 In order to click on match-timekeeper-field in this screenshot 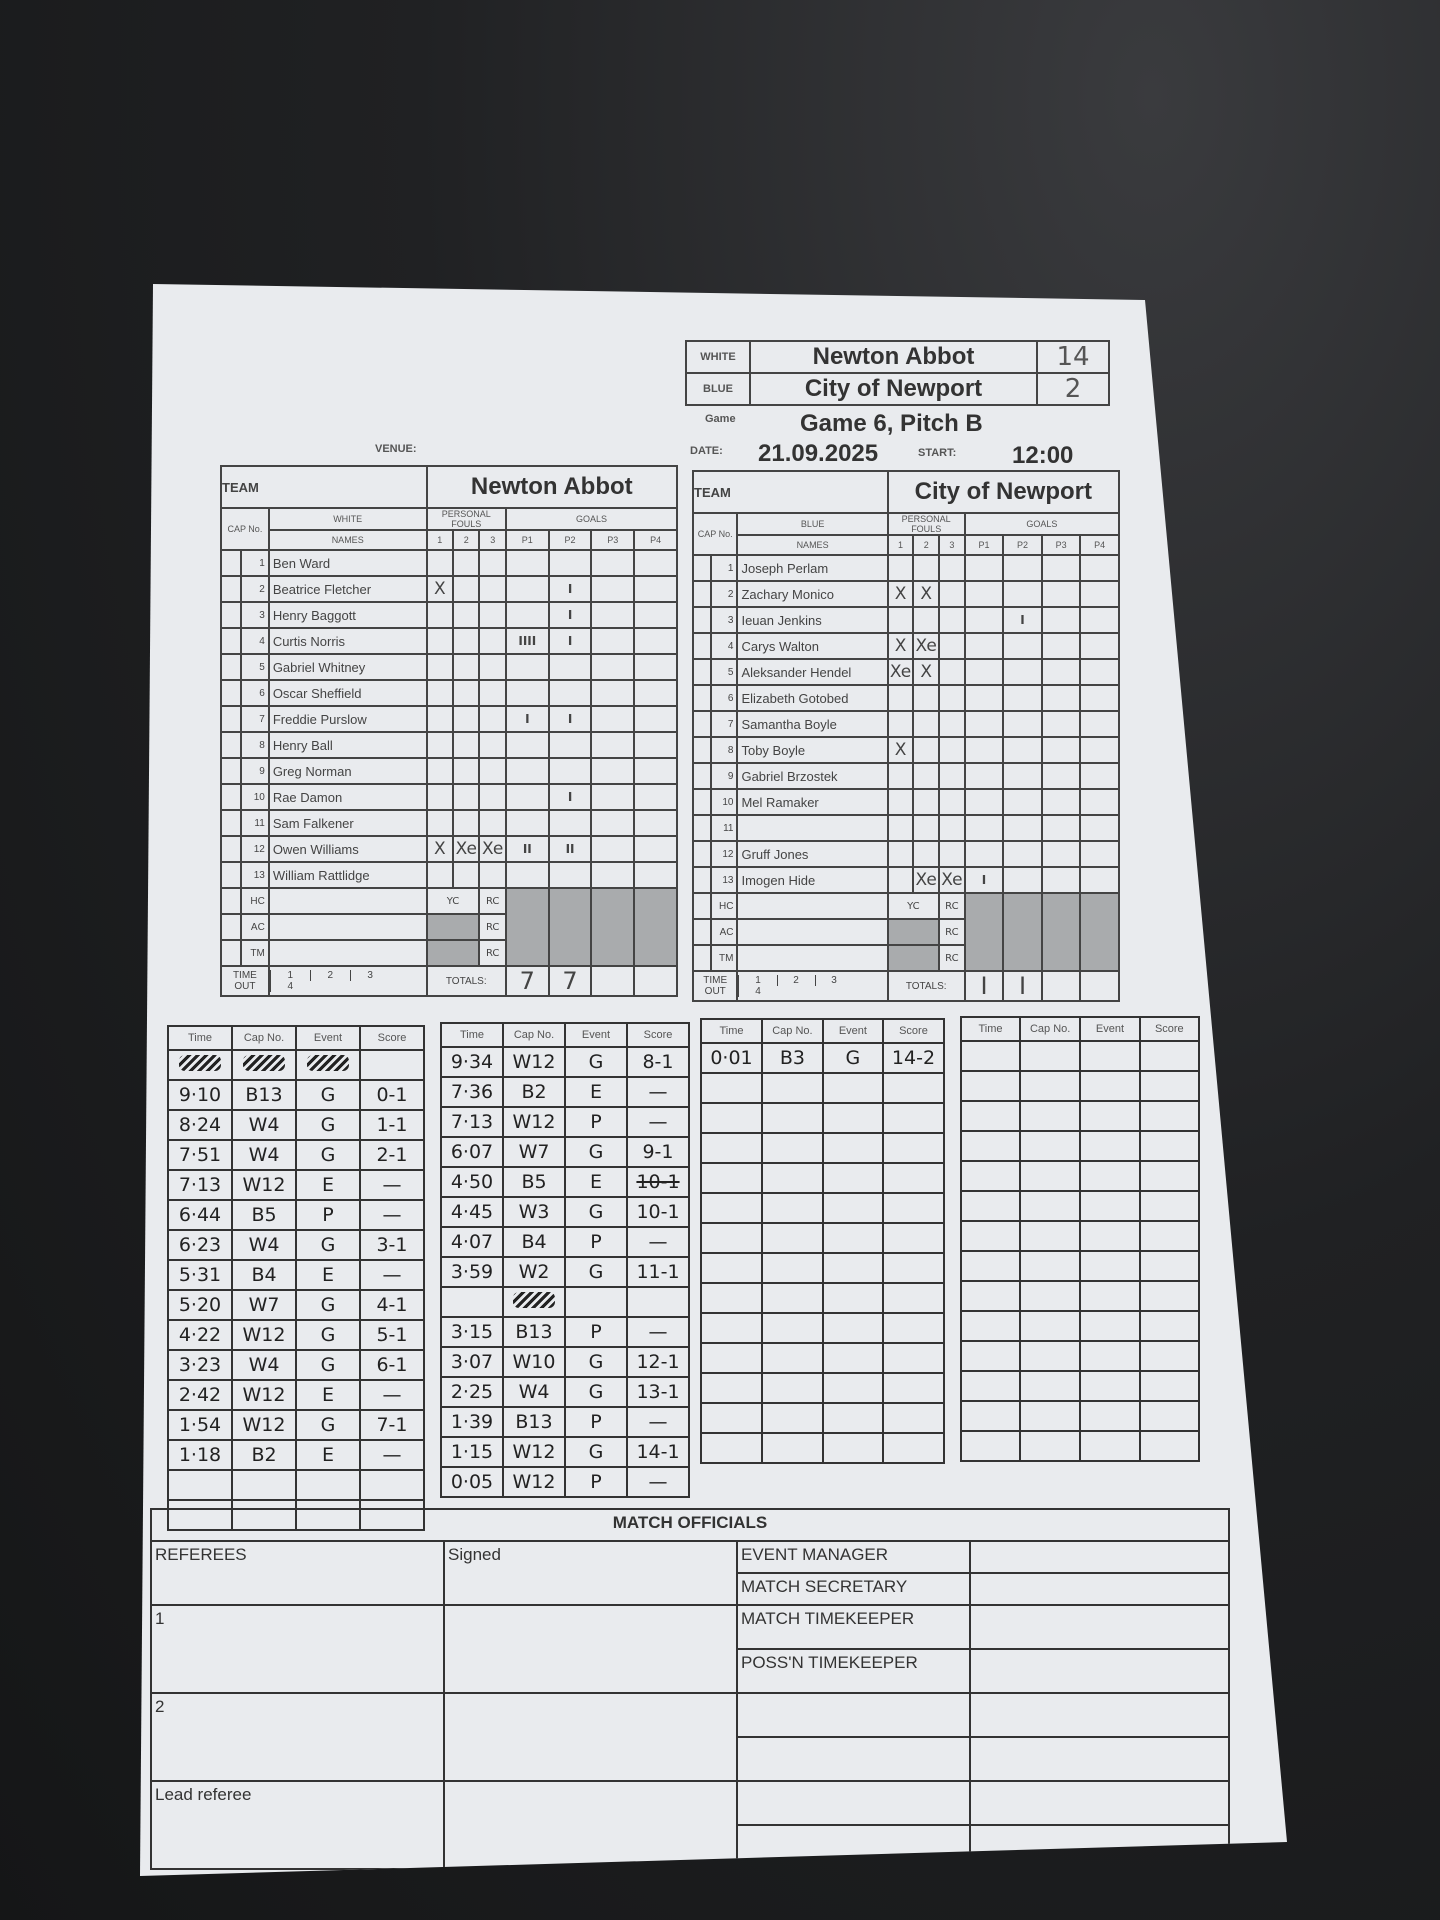, I will do `click(1099, 1627)`.